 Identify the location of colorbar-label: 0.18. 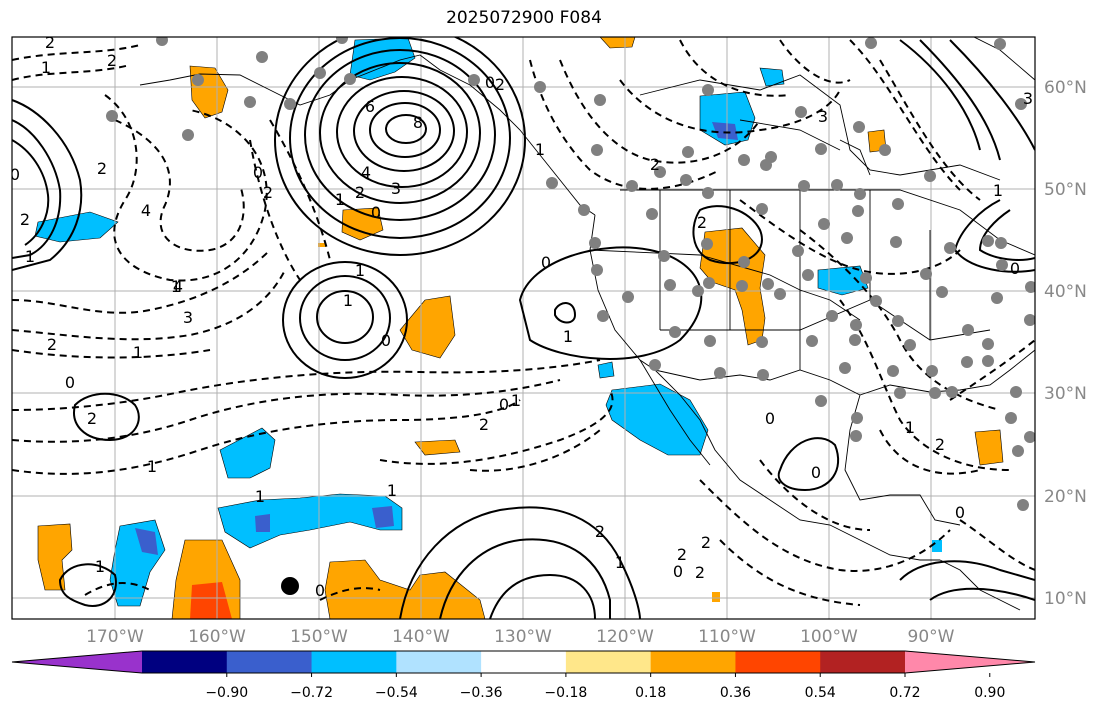
(650, 693).